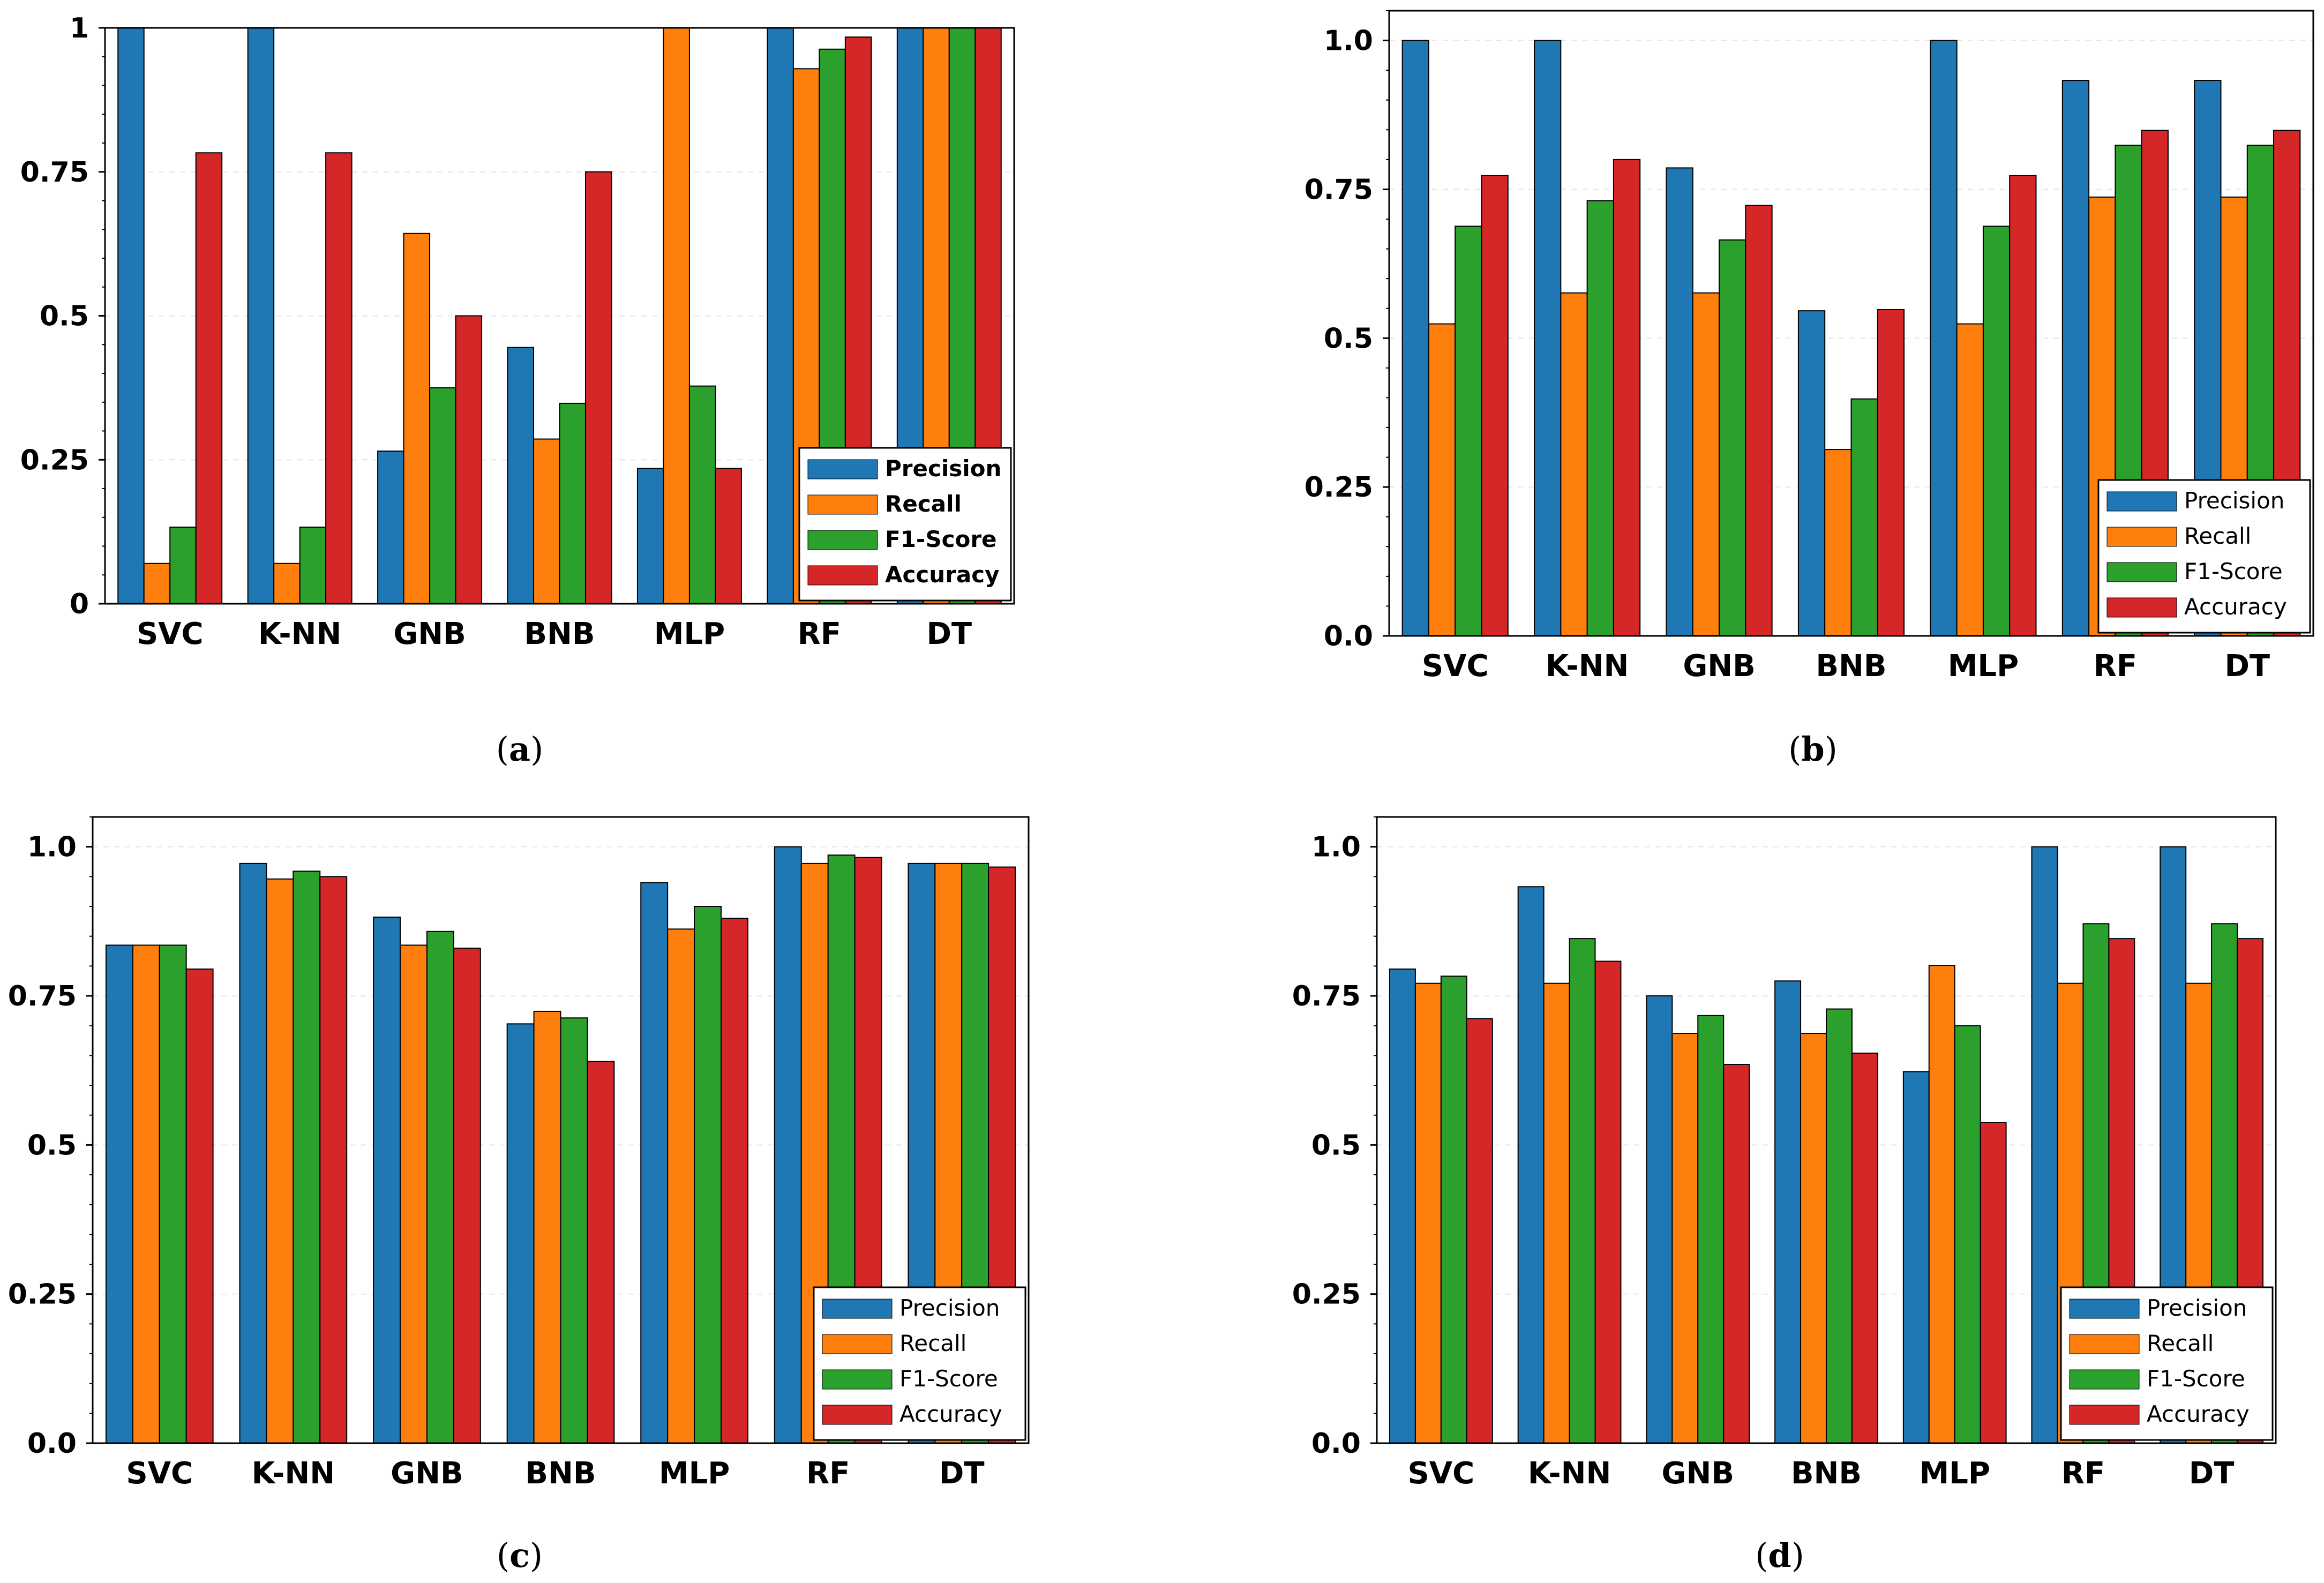 The width and height of the screenshot is (2324, 1583). I want to click on panel-caption: (a), so click(520, 749).